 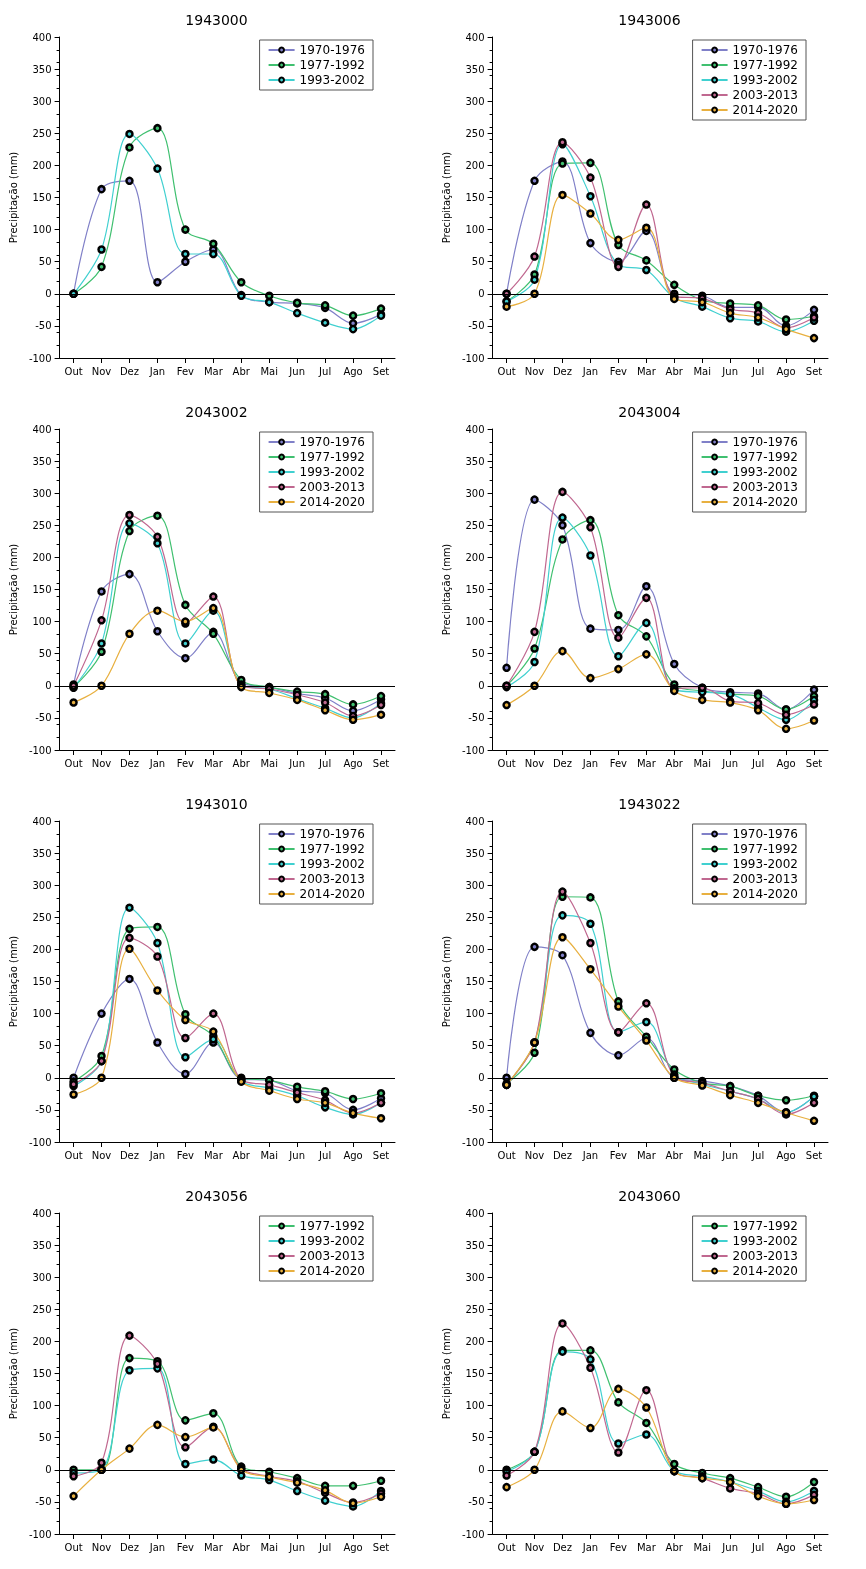 What do you see at coordinates (216, 412) in the screenshot?
I see `chart-title: 2043002` at bounding box center [216, 412].